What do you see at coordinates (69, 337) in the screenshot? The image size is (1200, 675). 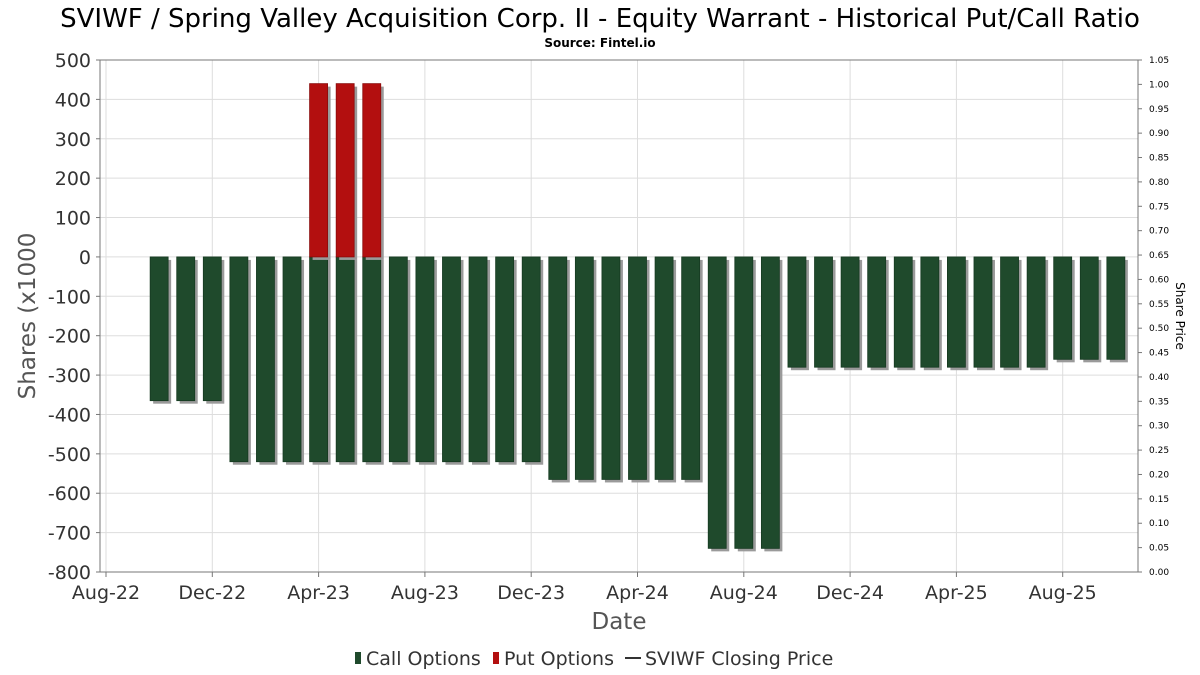 I see `y-tick-label: -200` at bounding box center [69, 337].